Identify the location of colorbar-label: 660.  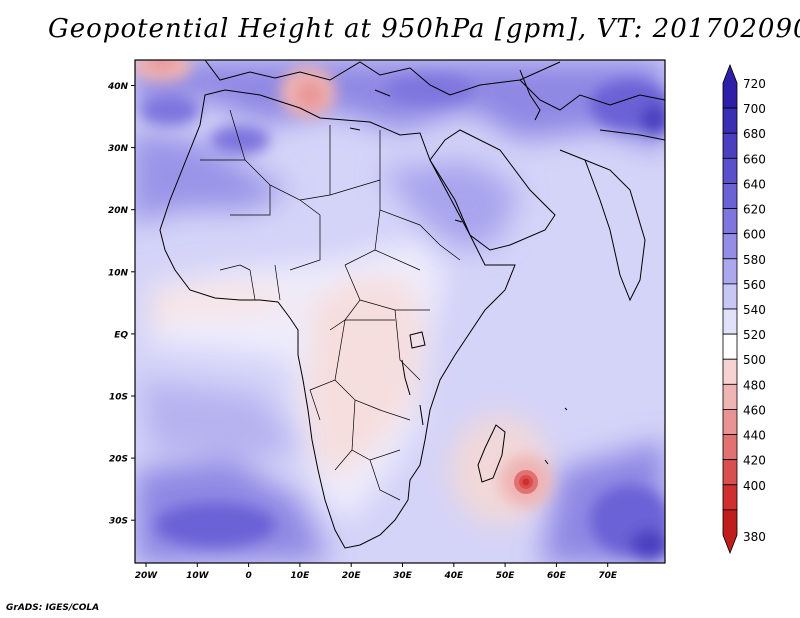
(754, 159).